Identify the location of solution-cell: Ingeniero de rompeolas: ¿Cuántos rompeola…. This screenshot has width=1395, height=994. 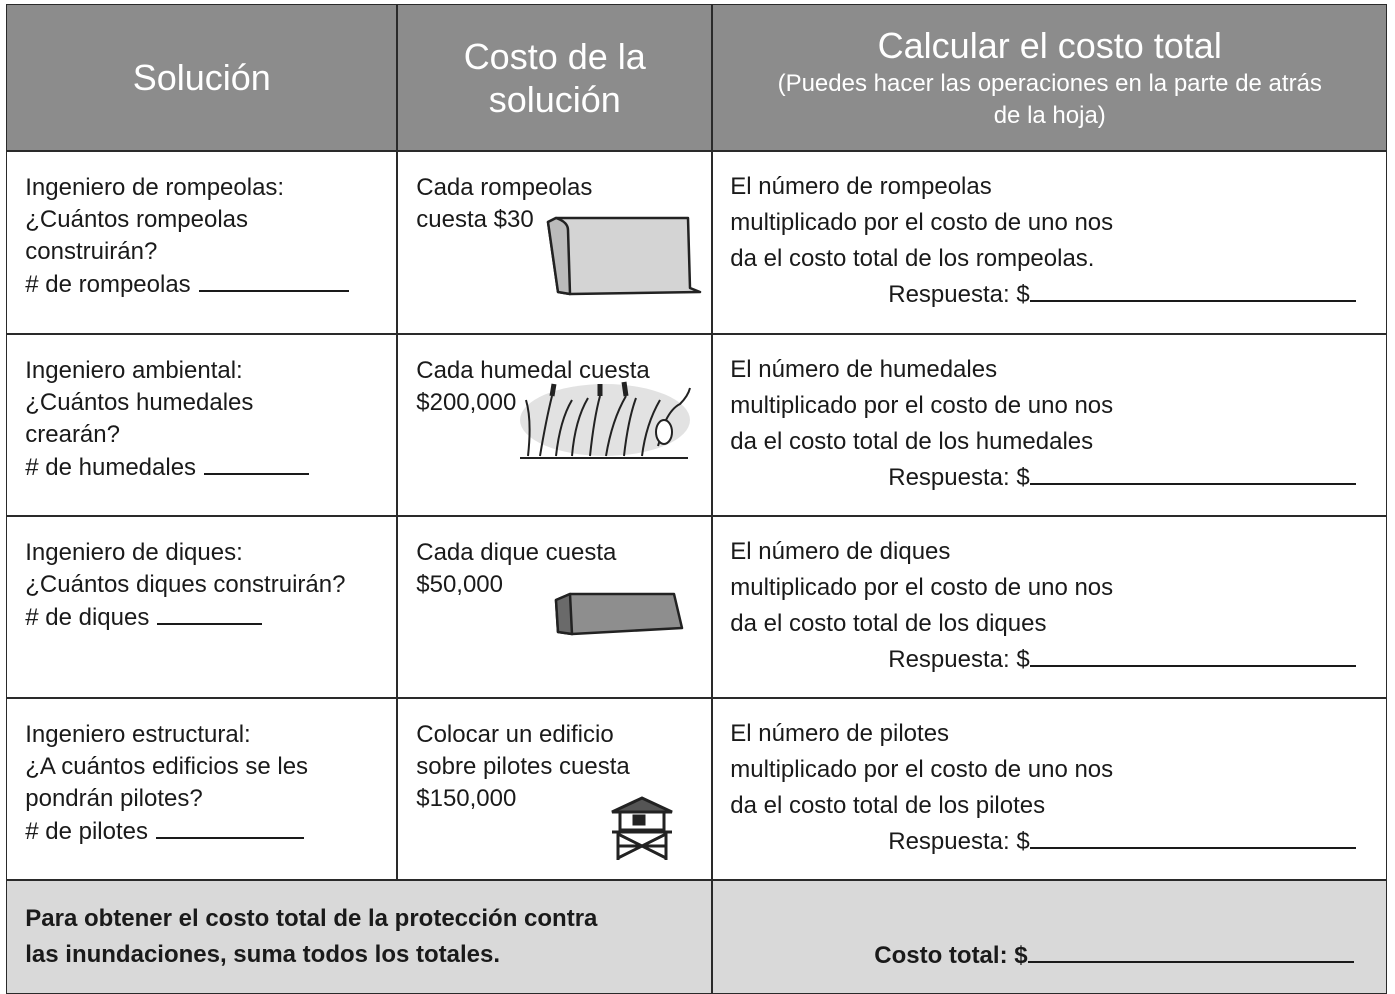
(202, 243).